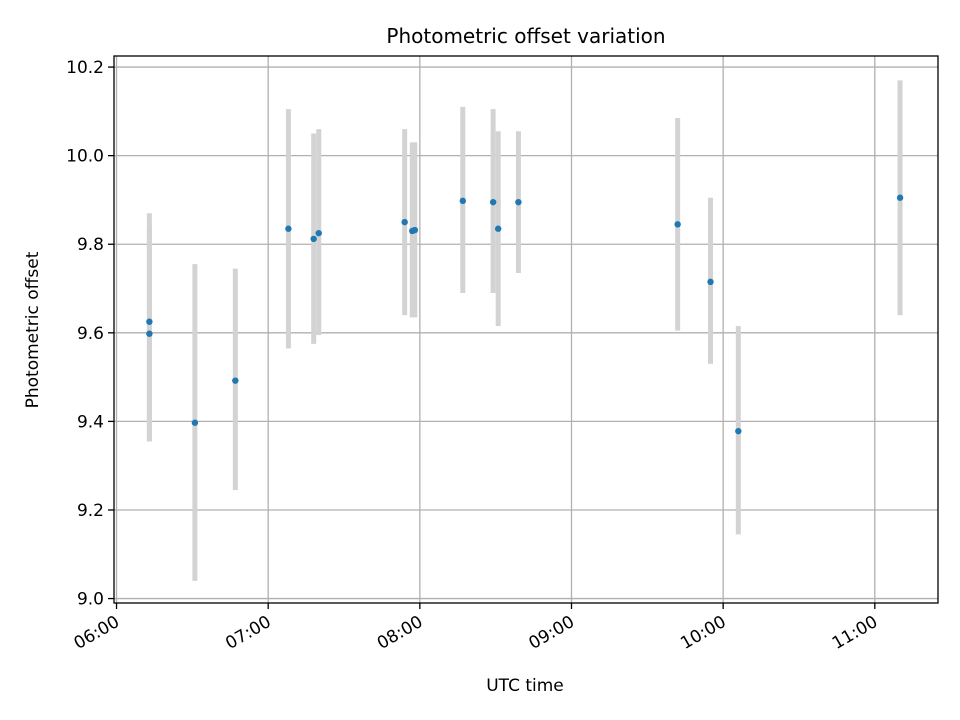 The width and height of the screenshot is (960, 720). Describe the element at coordinates (90, 511) in the screenshot. I see `y-tick-label: 9.2` at that location.